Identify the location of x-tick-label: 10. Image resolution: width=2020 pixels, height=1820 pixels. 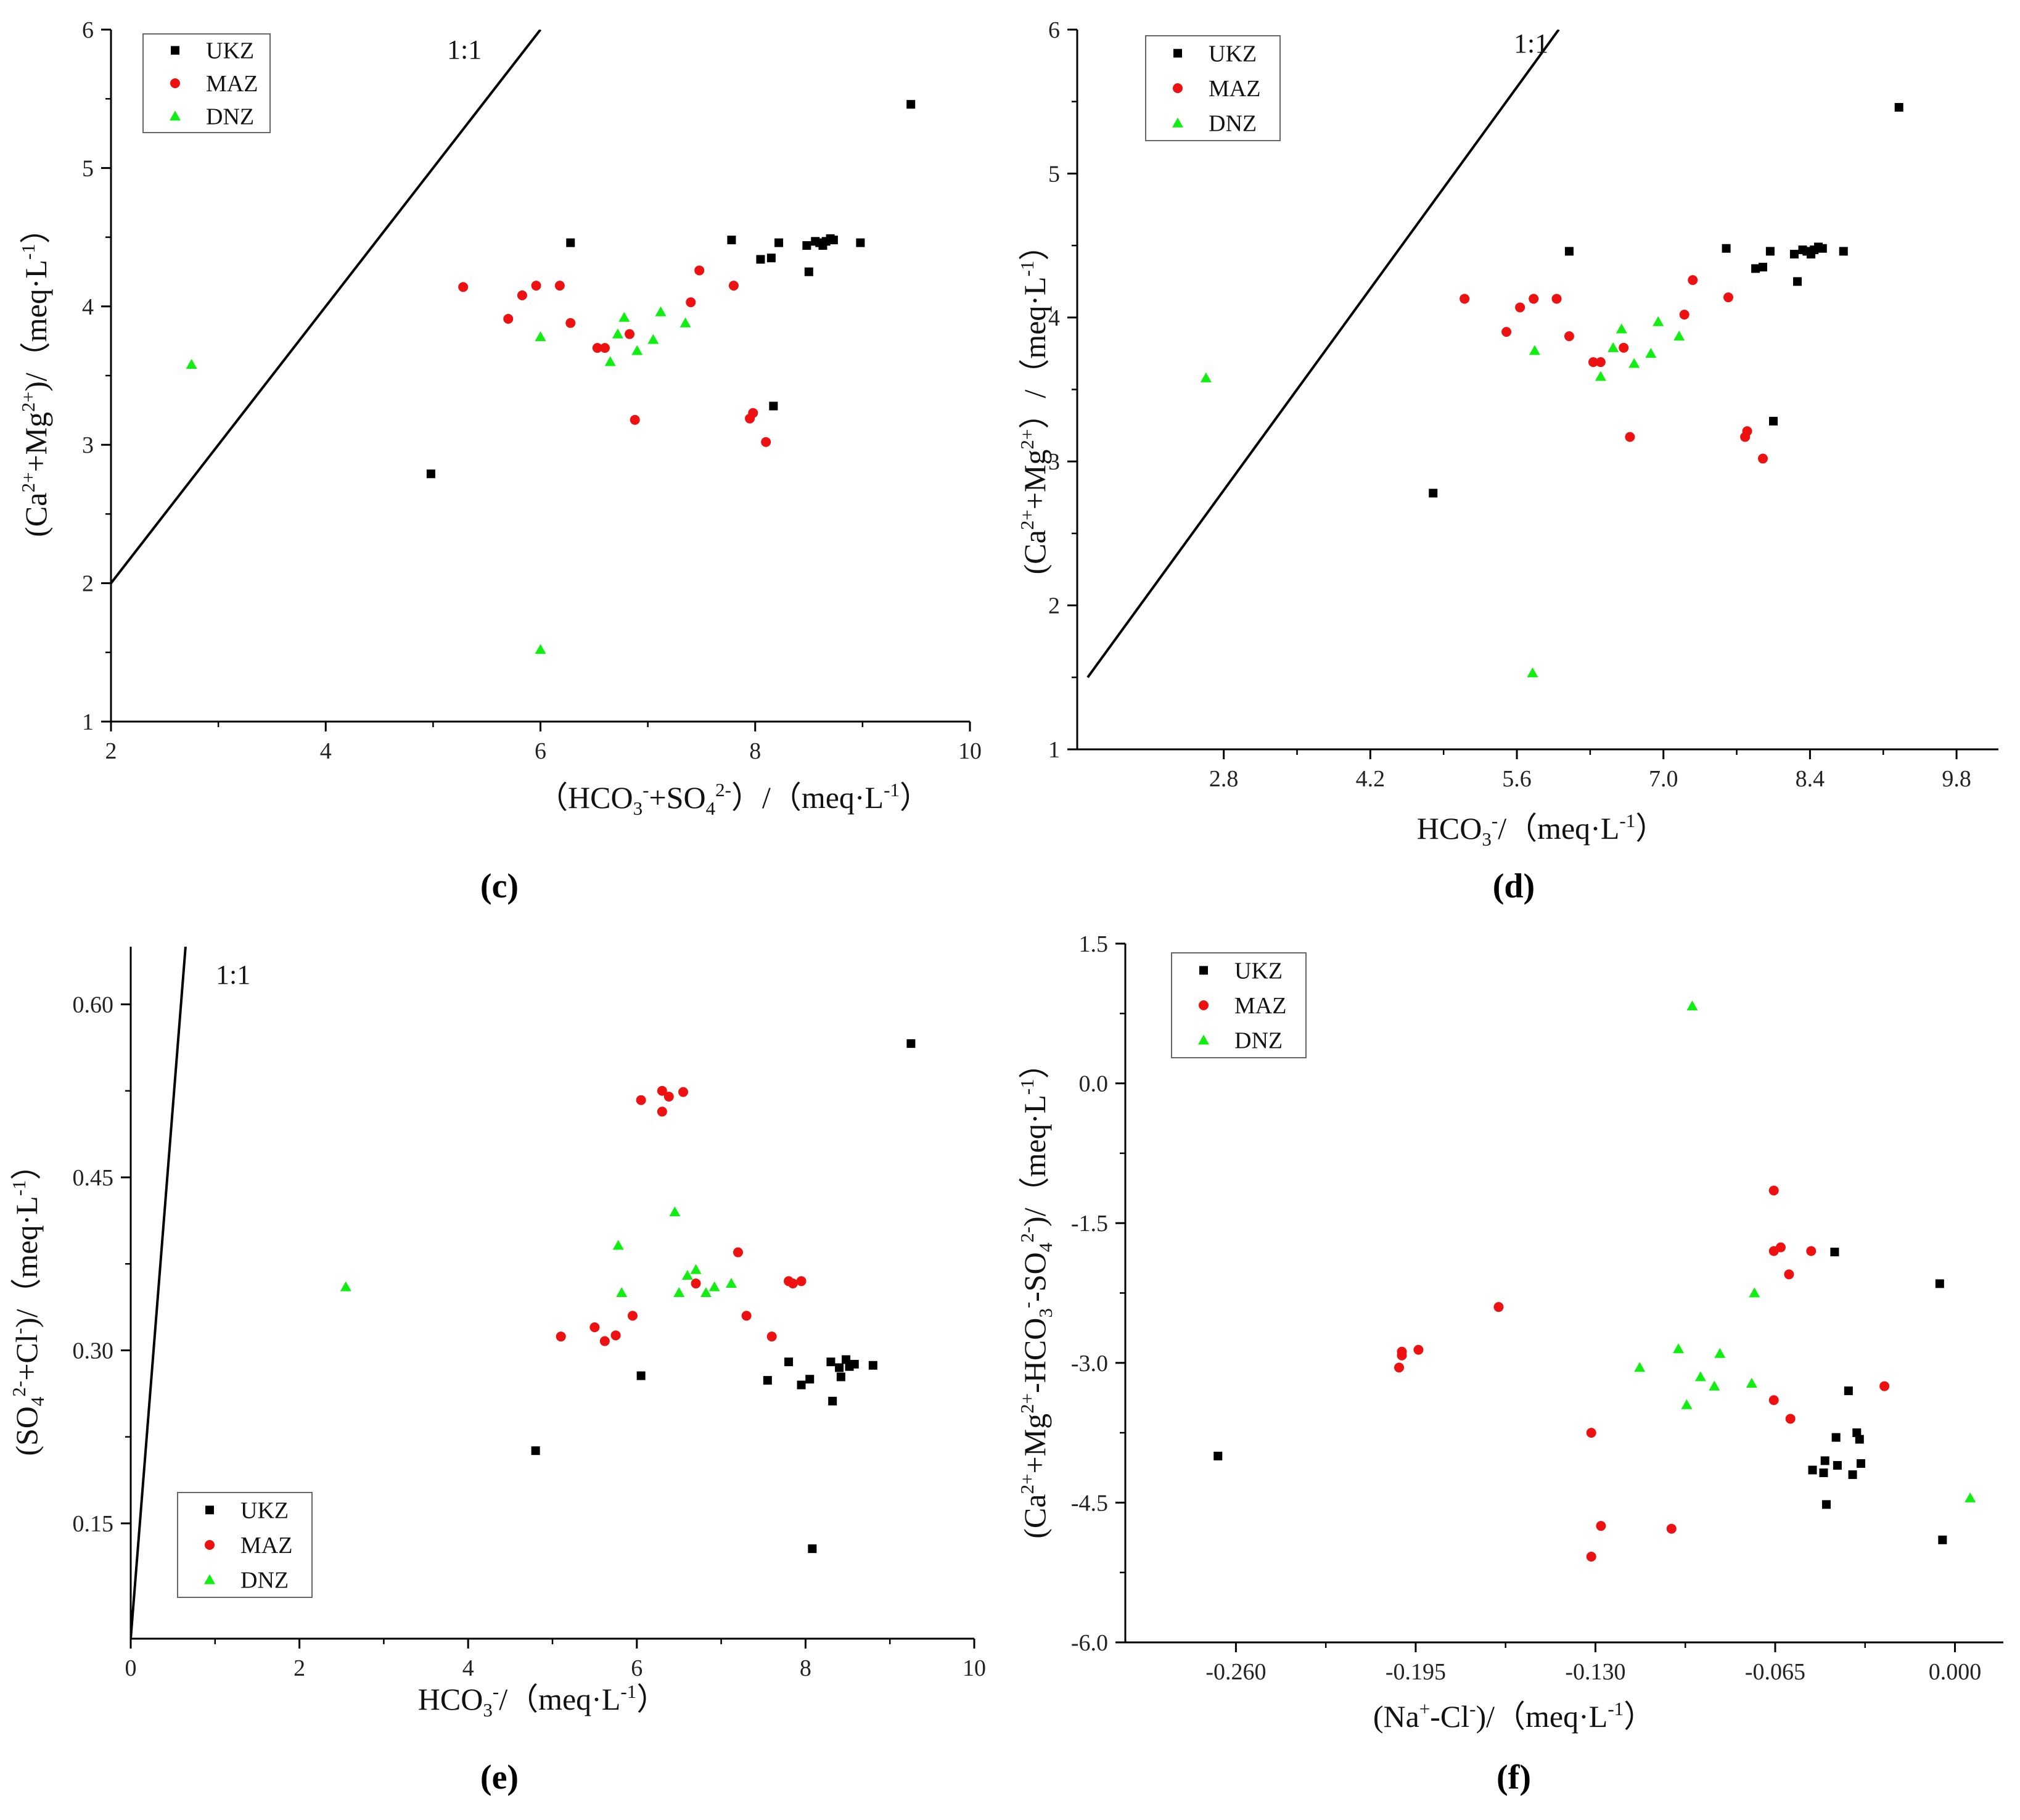
(970, 751).